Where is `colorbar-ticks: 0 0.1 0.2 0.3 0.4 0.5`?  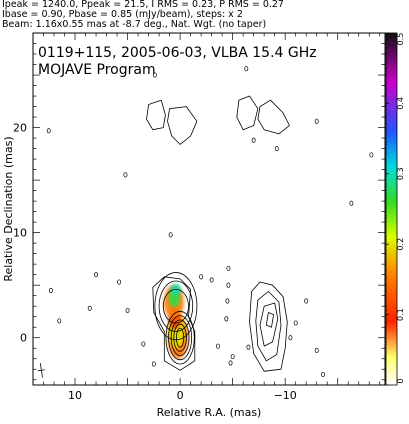 colorbar-ticks: 0 0.1 0.2 0.3 0.4 0.5 is located at coordinates (395, 209).